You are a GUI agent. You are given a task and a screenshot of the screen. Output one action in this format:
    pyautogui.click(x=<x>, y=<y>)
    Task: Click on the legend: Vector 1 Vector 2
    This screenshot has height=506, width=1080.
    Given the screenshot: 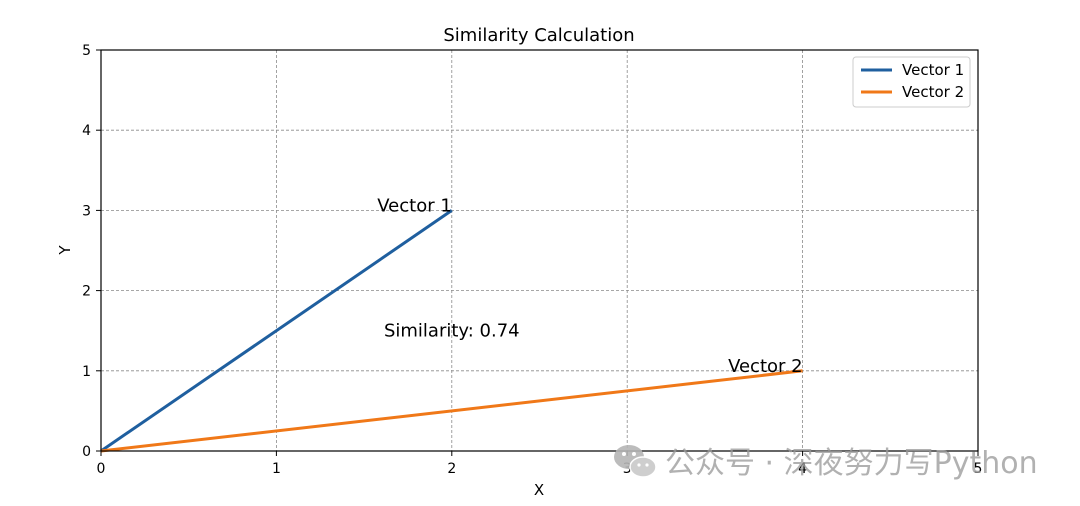 What is the action you would take?
    pyautogui.click(x=911, y=82)
    